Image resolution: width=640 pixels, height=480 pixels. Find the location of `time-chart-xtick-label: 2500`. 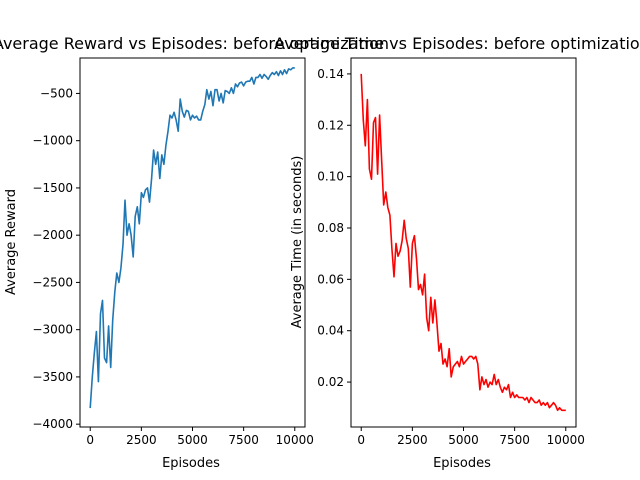

time-chart-xtick-label: 2500 is located at coordinates (412, 440).